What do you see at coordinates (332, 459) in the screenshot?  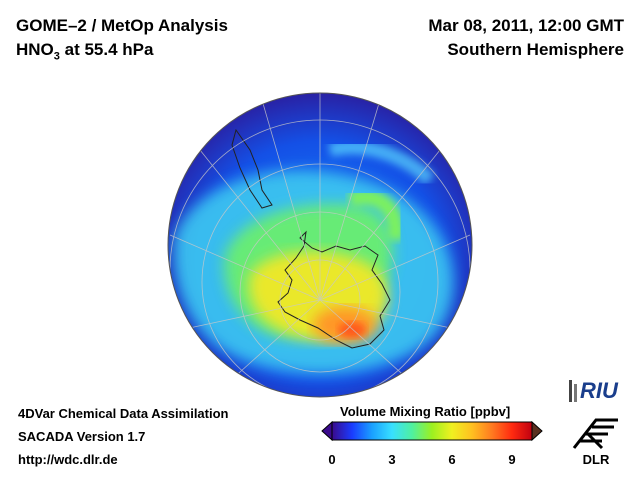 I see `colorbar-tick: 0` at bounding box center [332, 459].